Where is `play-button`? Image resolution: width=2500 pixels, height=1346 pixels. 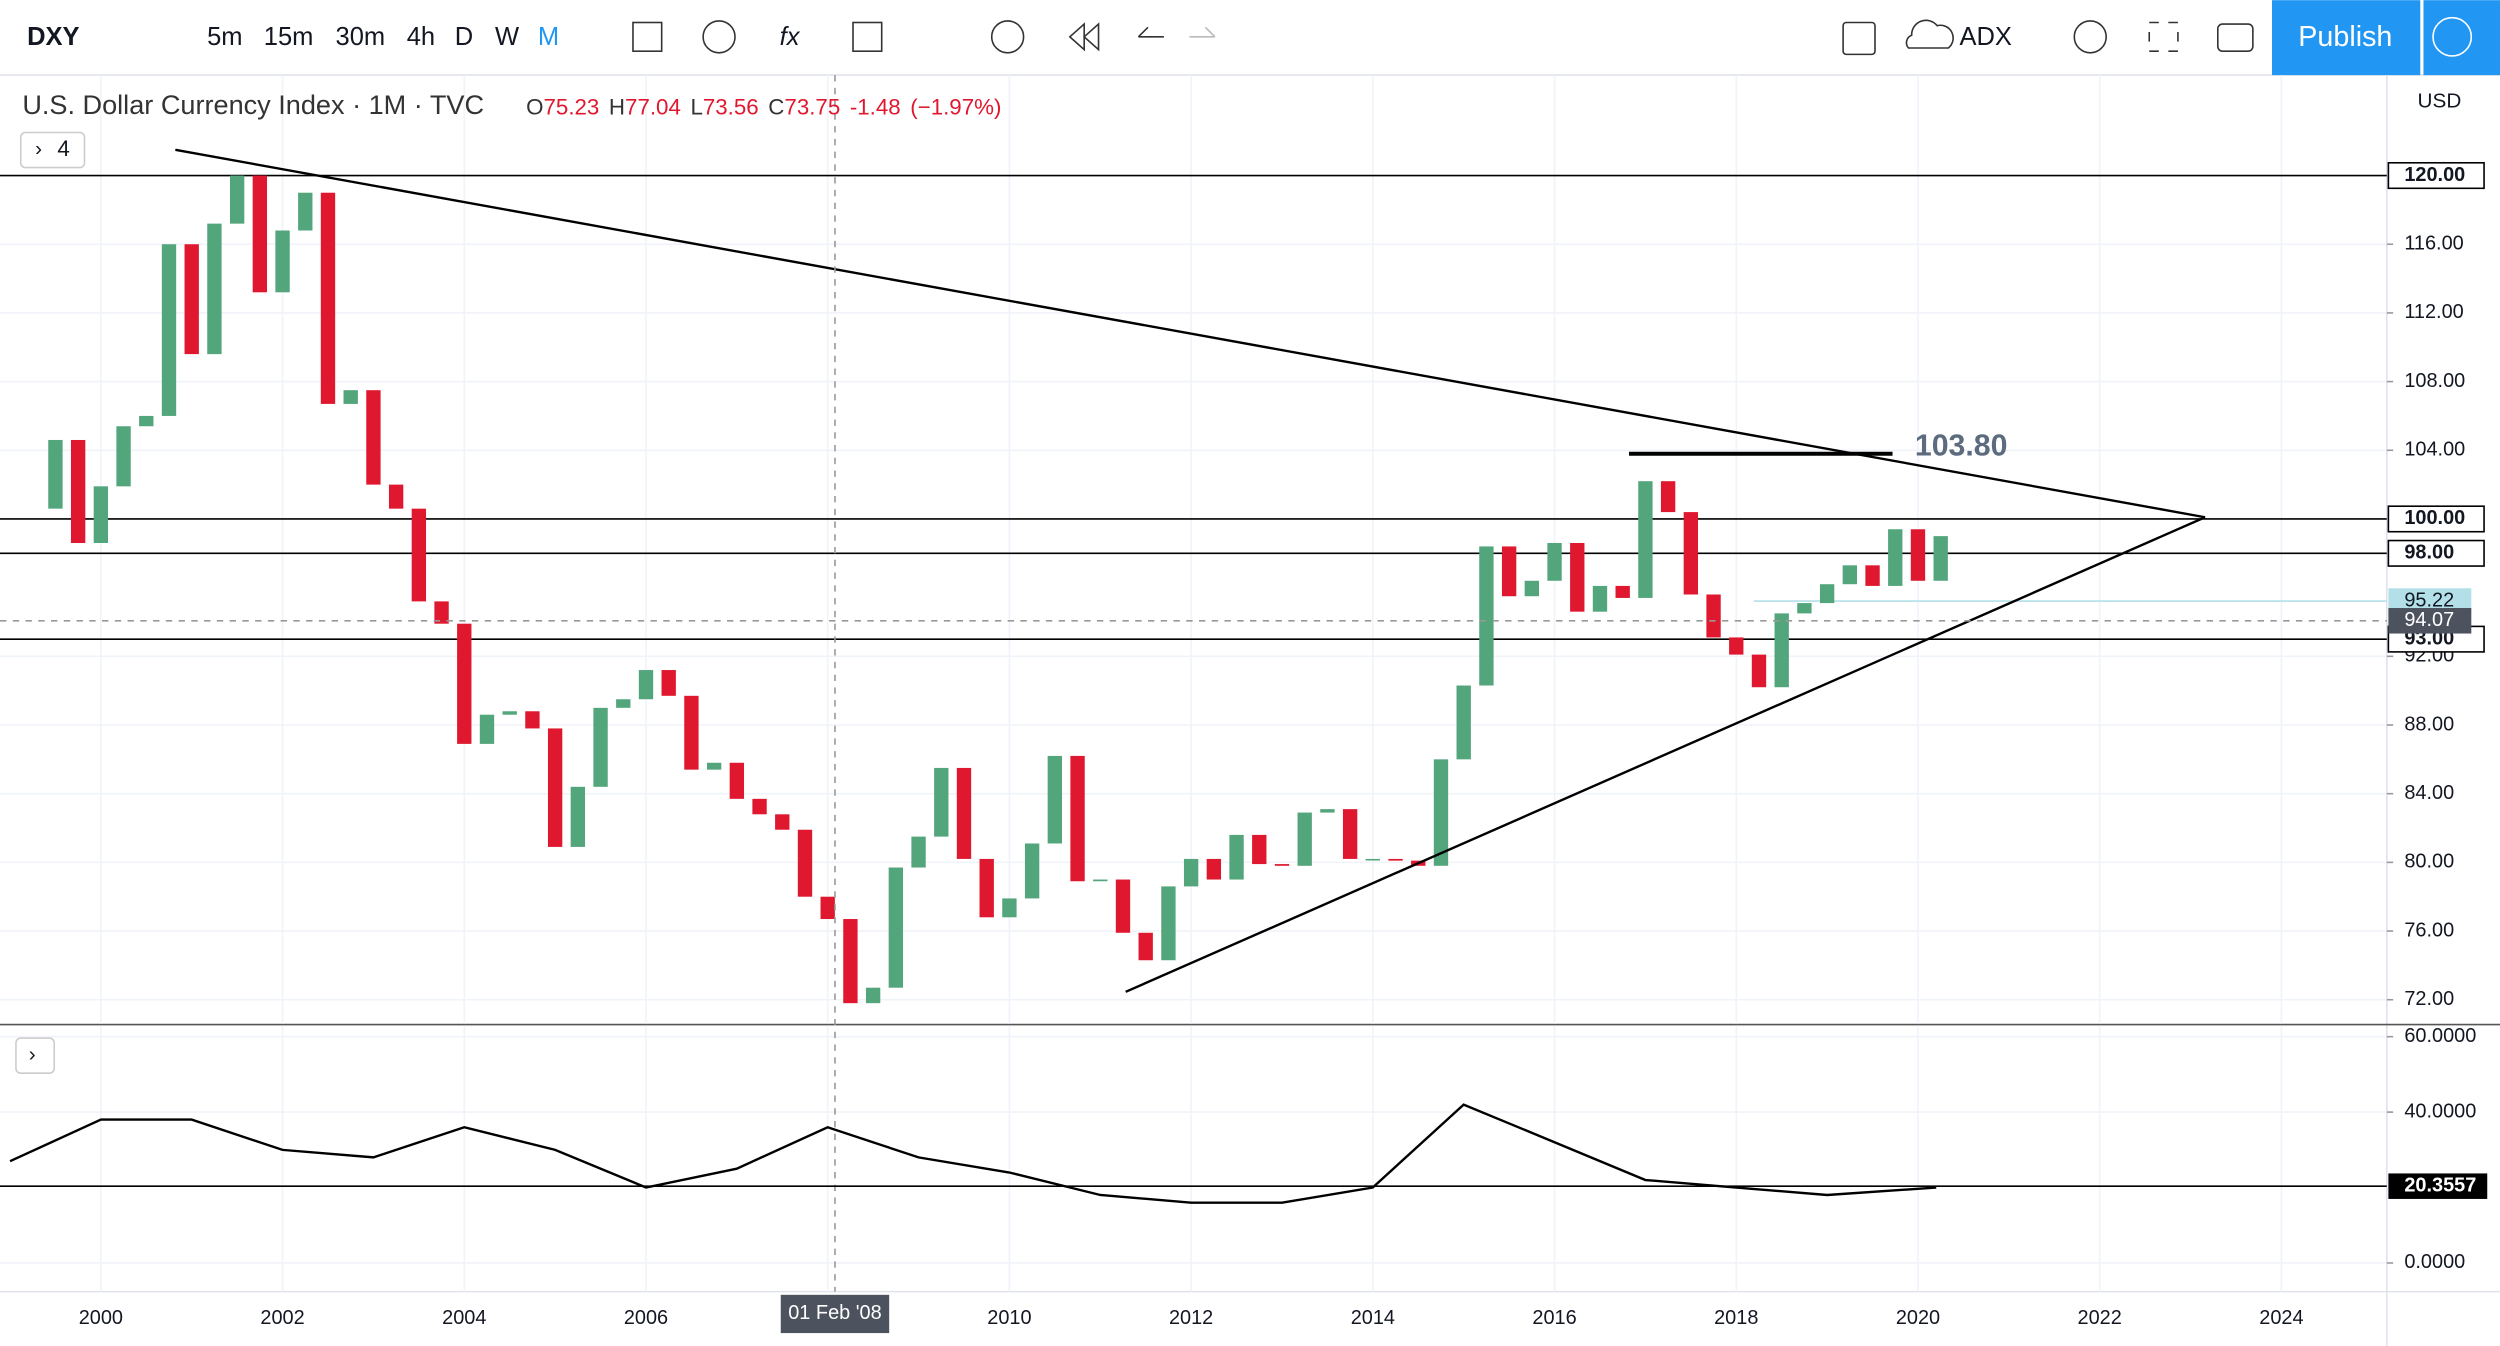
play-button is located at coordinates (2461, 38).